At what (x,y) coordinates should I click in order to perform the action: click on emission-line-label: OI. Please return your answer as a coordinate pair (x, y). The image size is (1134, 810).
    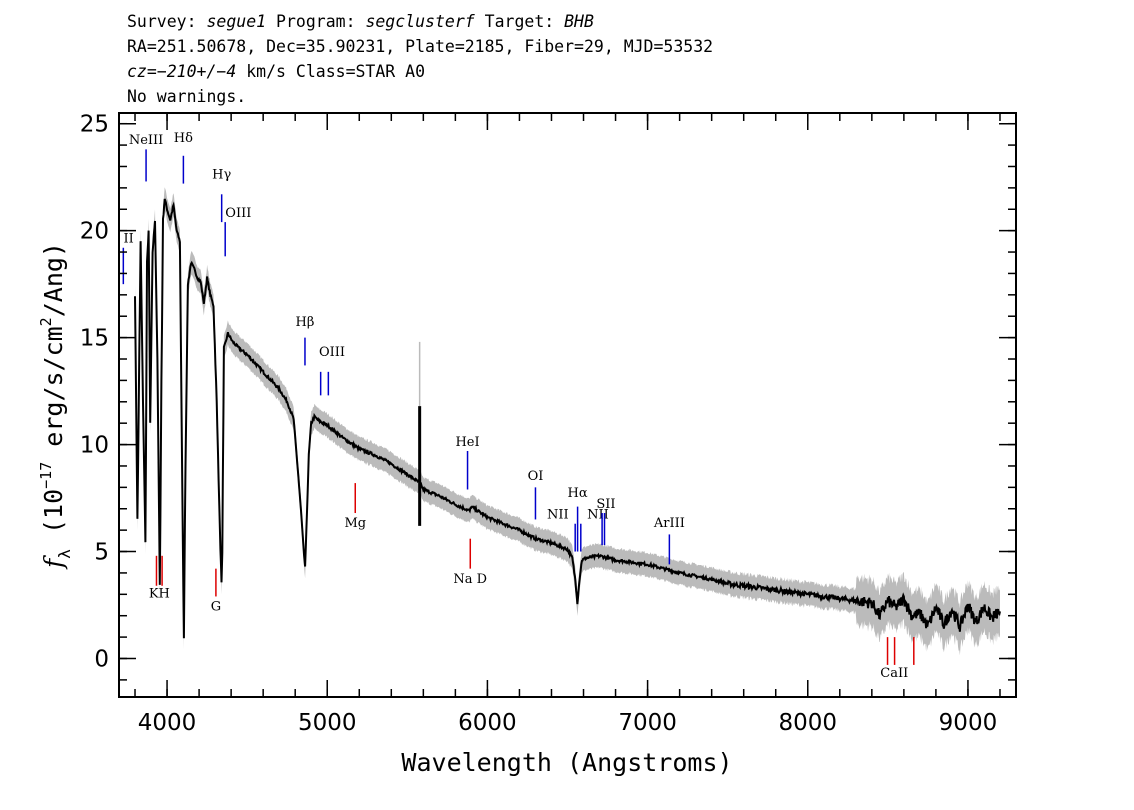
    Looking at the image, I should click on (536, 476).